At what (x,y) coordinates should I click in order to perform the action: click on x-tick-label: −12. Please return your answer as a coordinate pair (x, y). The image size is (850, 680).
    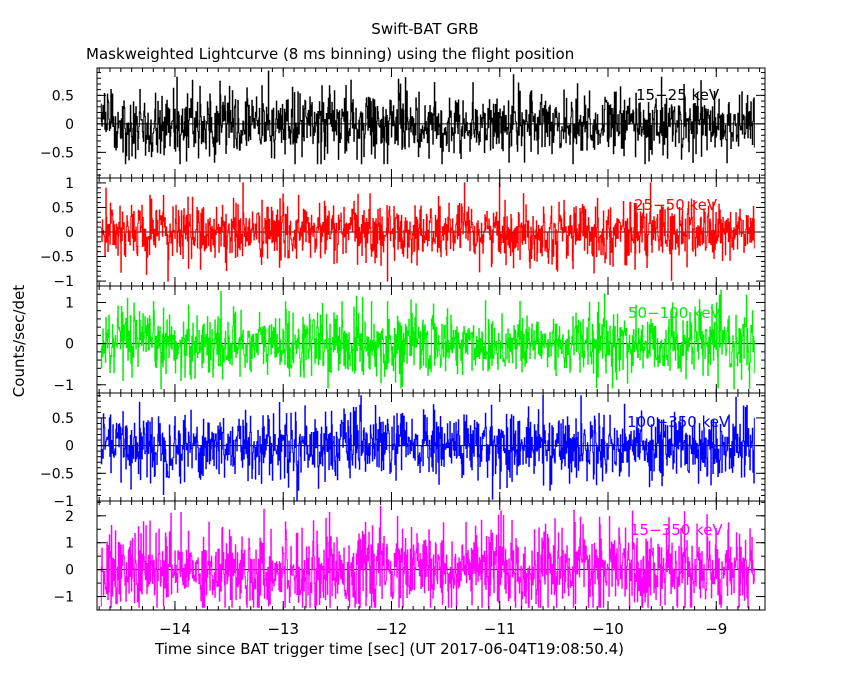
    Looking at the image, I should click on (392, 629).